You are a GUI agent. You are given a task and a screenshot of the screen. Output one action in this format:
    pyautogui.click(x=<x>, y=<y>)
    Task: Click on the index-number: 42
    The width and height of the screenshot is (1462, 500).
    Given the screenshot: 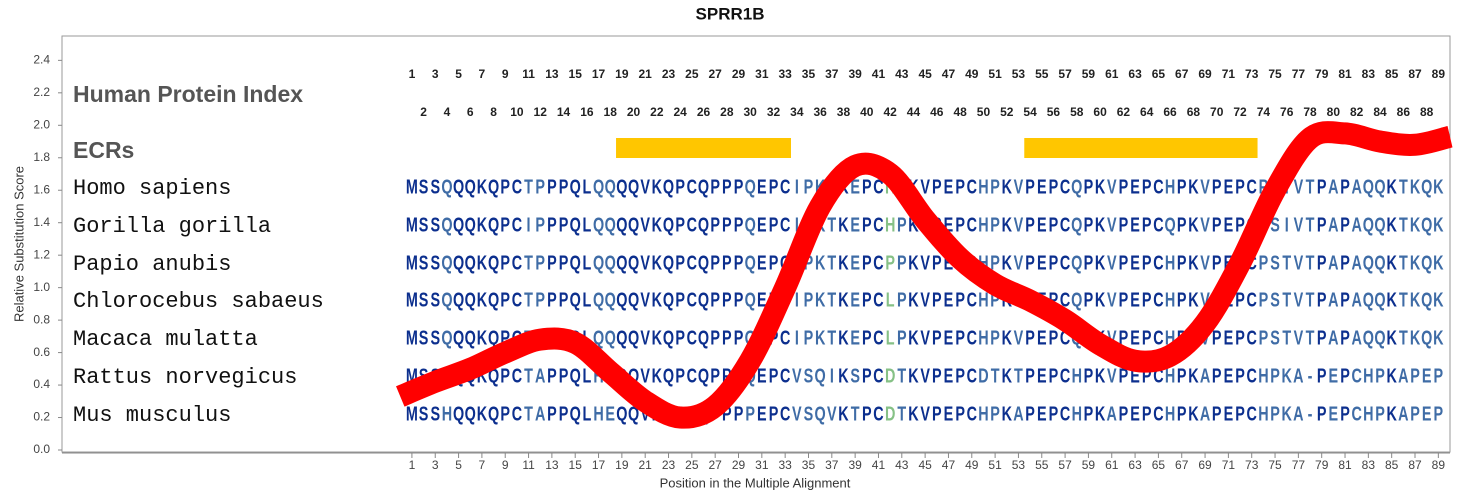 What is the action you would take?
    pyautogui.click(x=890, y=112)
    